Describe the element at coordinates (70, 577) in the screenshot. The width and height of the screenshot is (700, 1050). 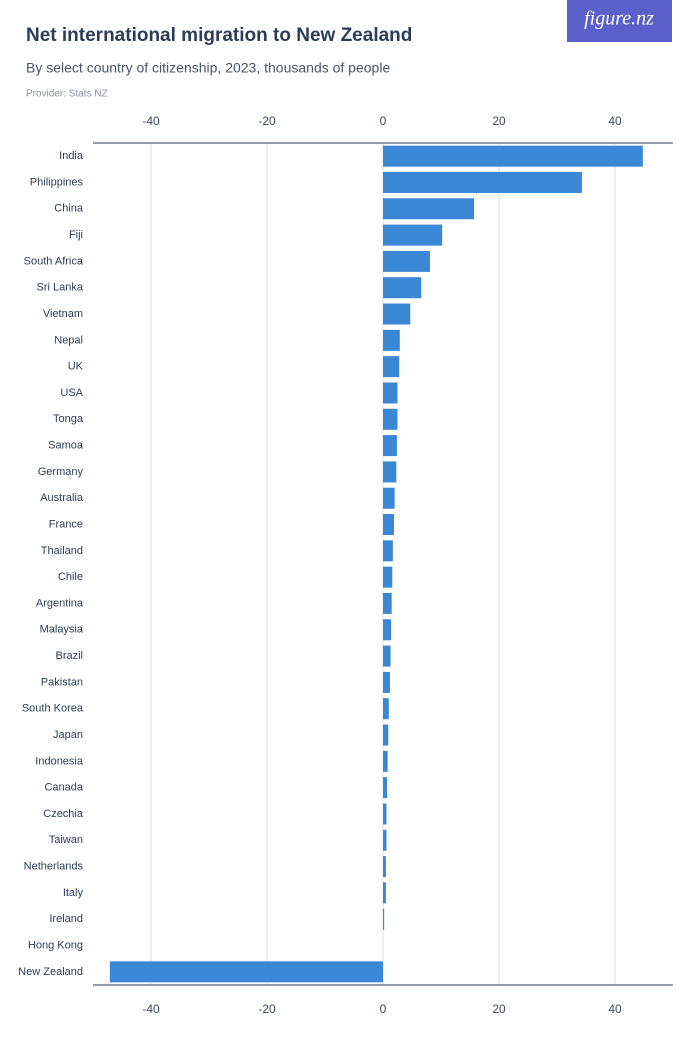
I see `y-tick-label: Chile` at that location.